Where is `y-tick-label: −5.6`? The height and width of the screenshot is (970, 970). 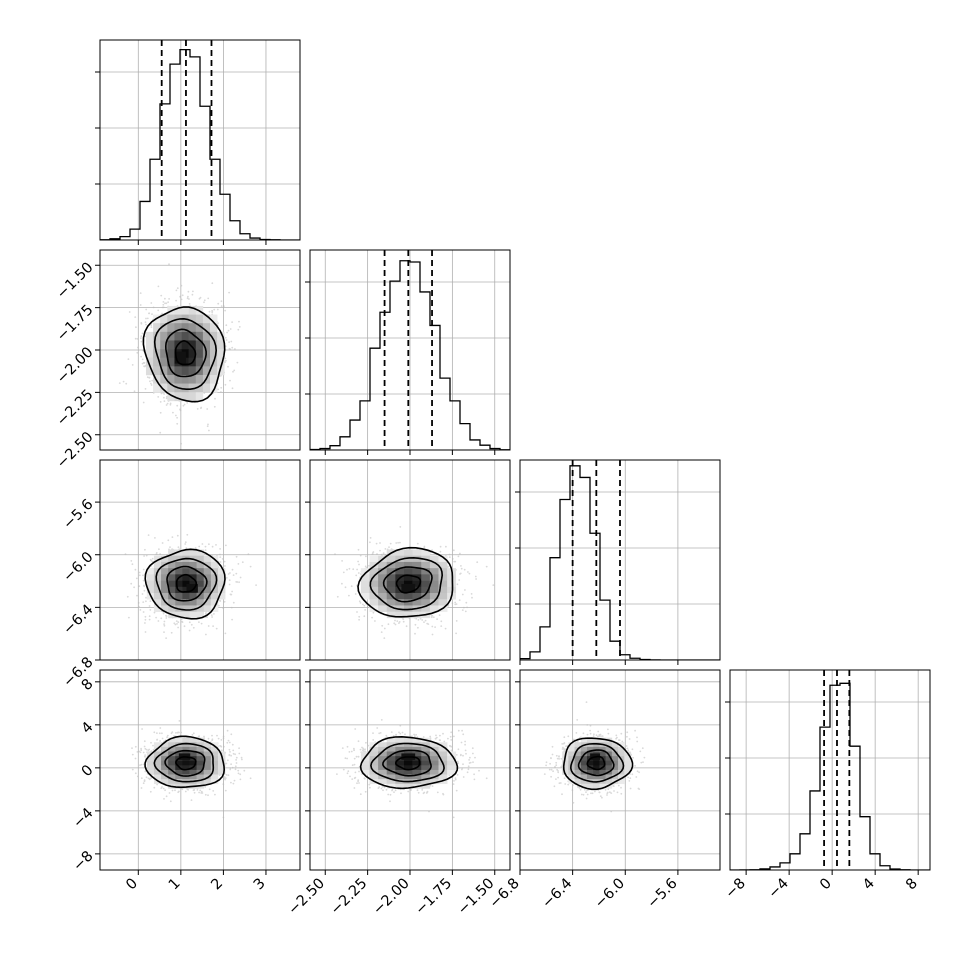
y-tick-label: −5.6 is located at coordinates (78, 514).